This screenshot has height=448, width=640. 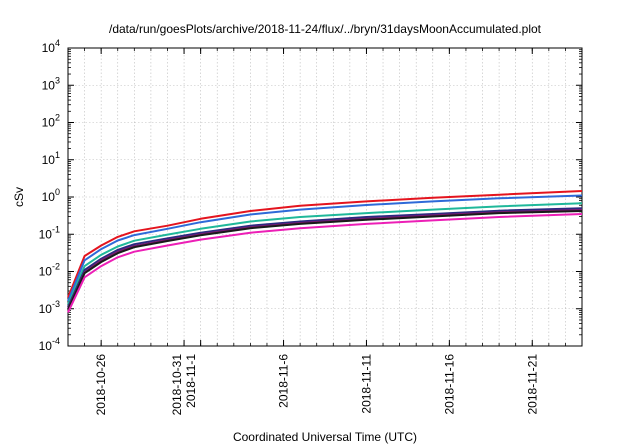 I want to click on x-tick-label: 2018-11-16, so click(x=449, y=384).